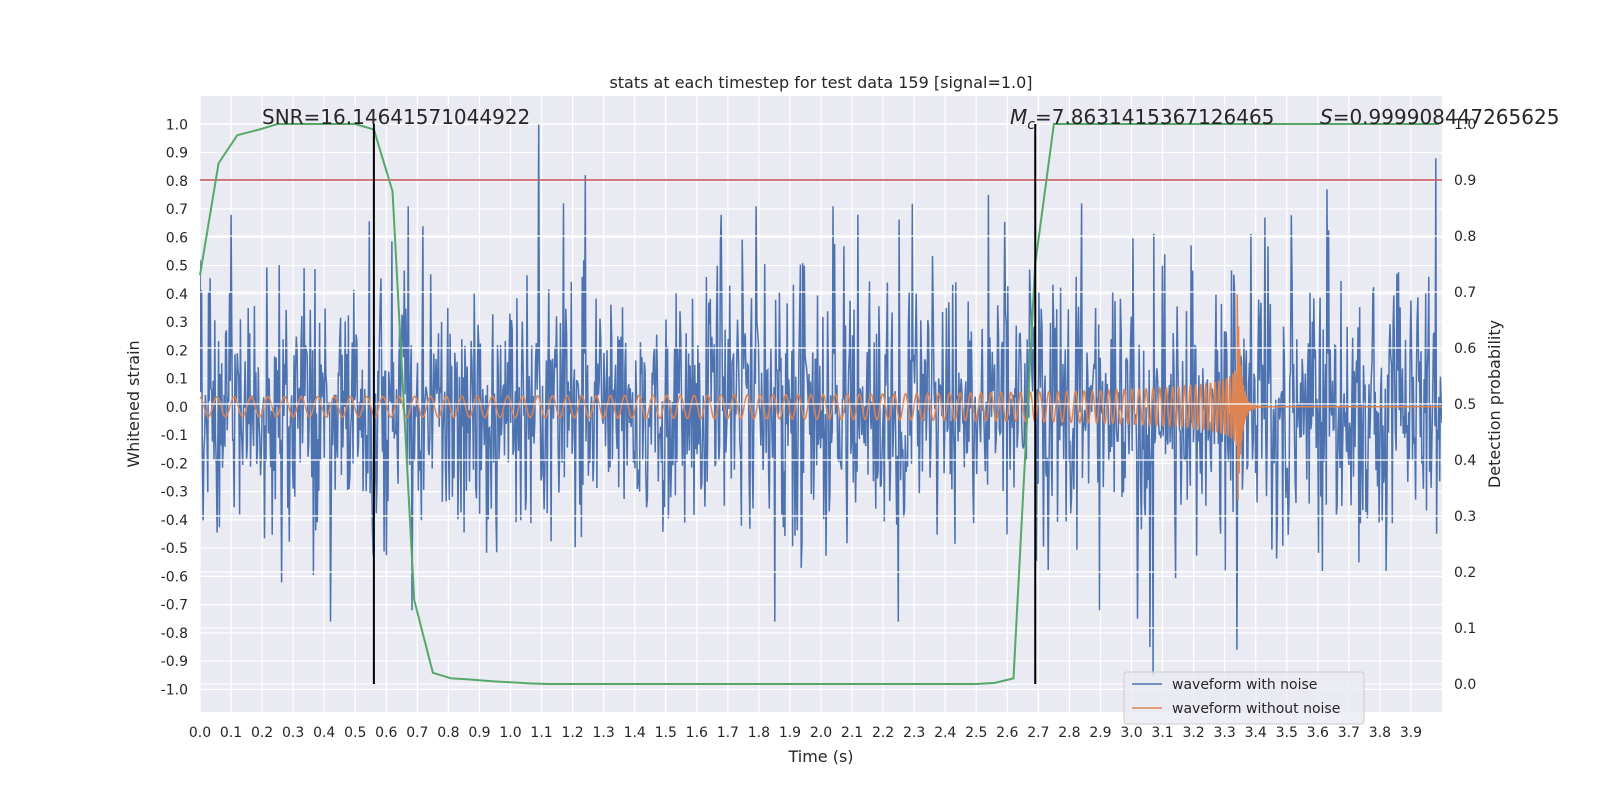 The width and height of the screenshot is (1600, 800). What do you see at coordinates (1465, 405) in the screenshot?
I see `y-right-tick-label: 0.5` at bounding box center [1465, 405].